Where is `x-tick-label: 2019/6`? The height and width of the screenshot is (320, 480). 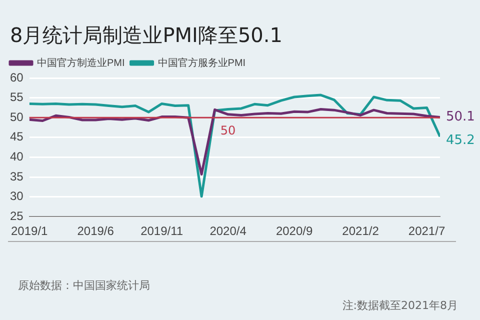 x-tick-label: 2019/6 is located at coordinates (95, 231).